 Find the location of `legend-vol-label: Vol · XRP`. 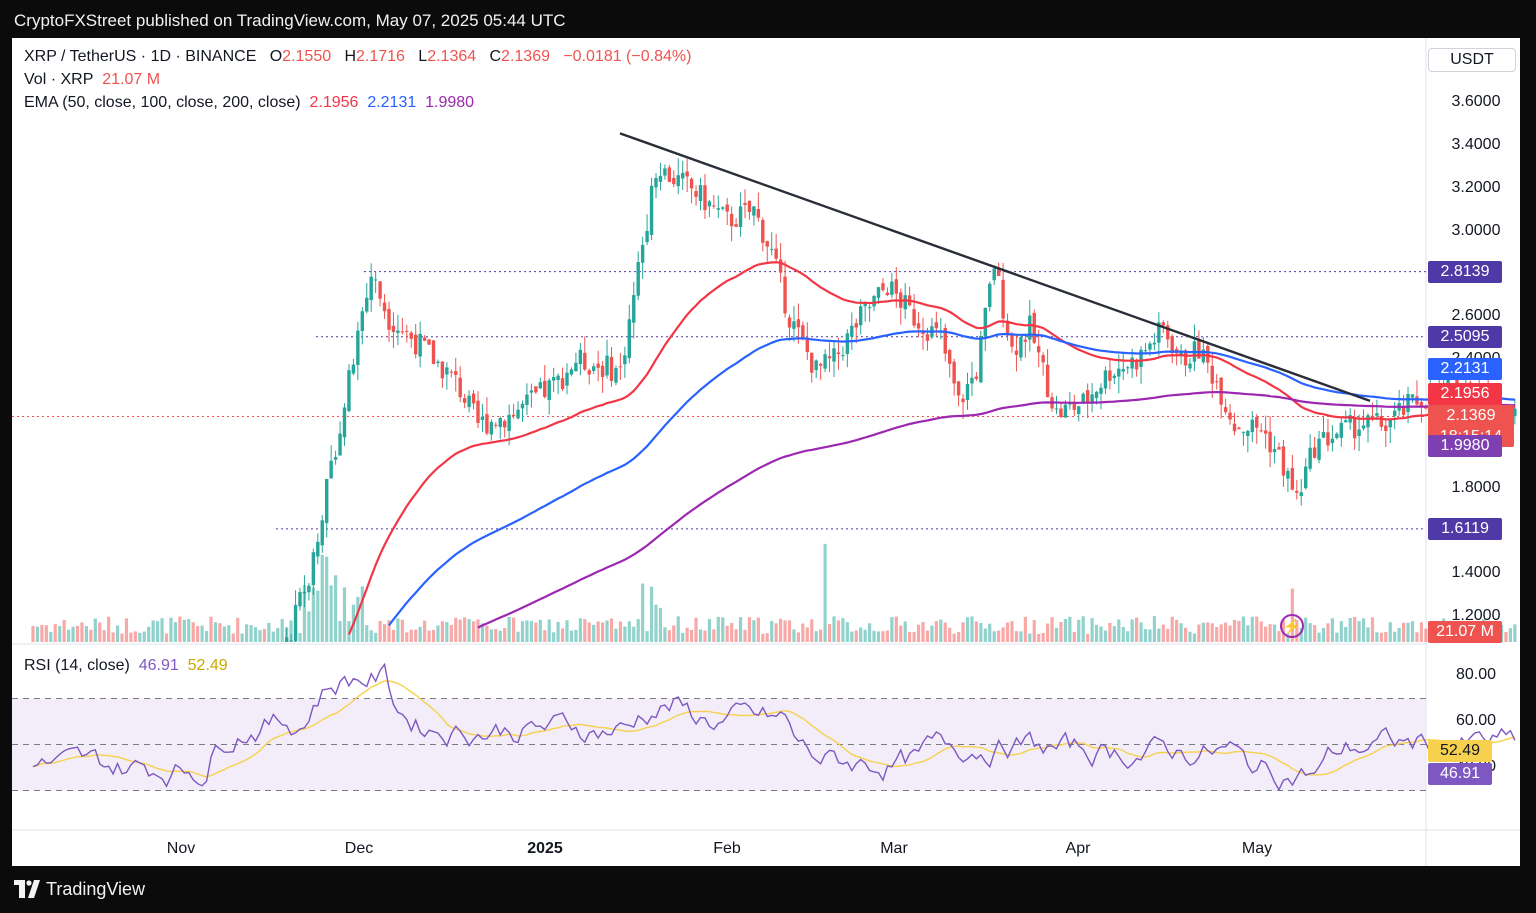

legend-vol-label: Vol · XRP is located at coordinates (59, 79).